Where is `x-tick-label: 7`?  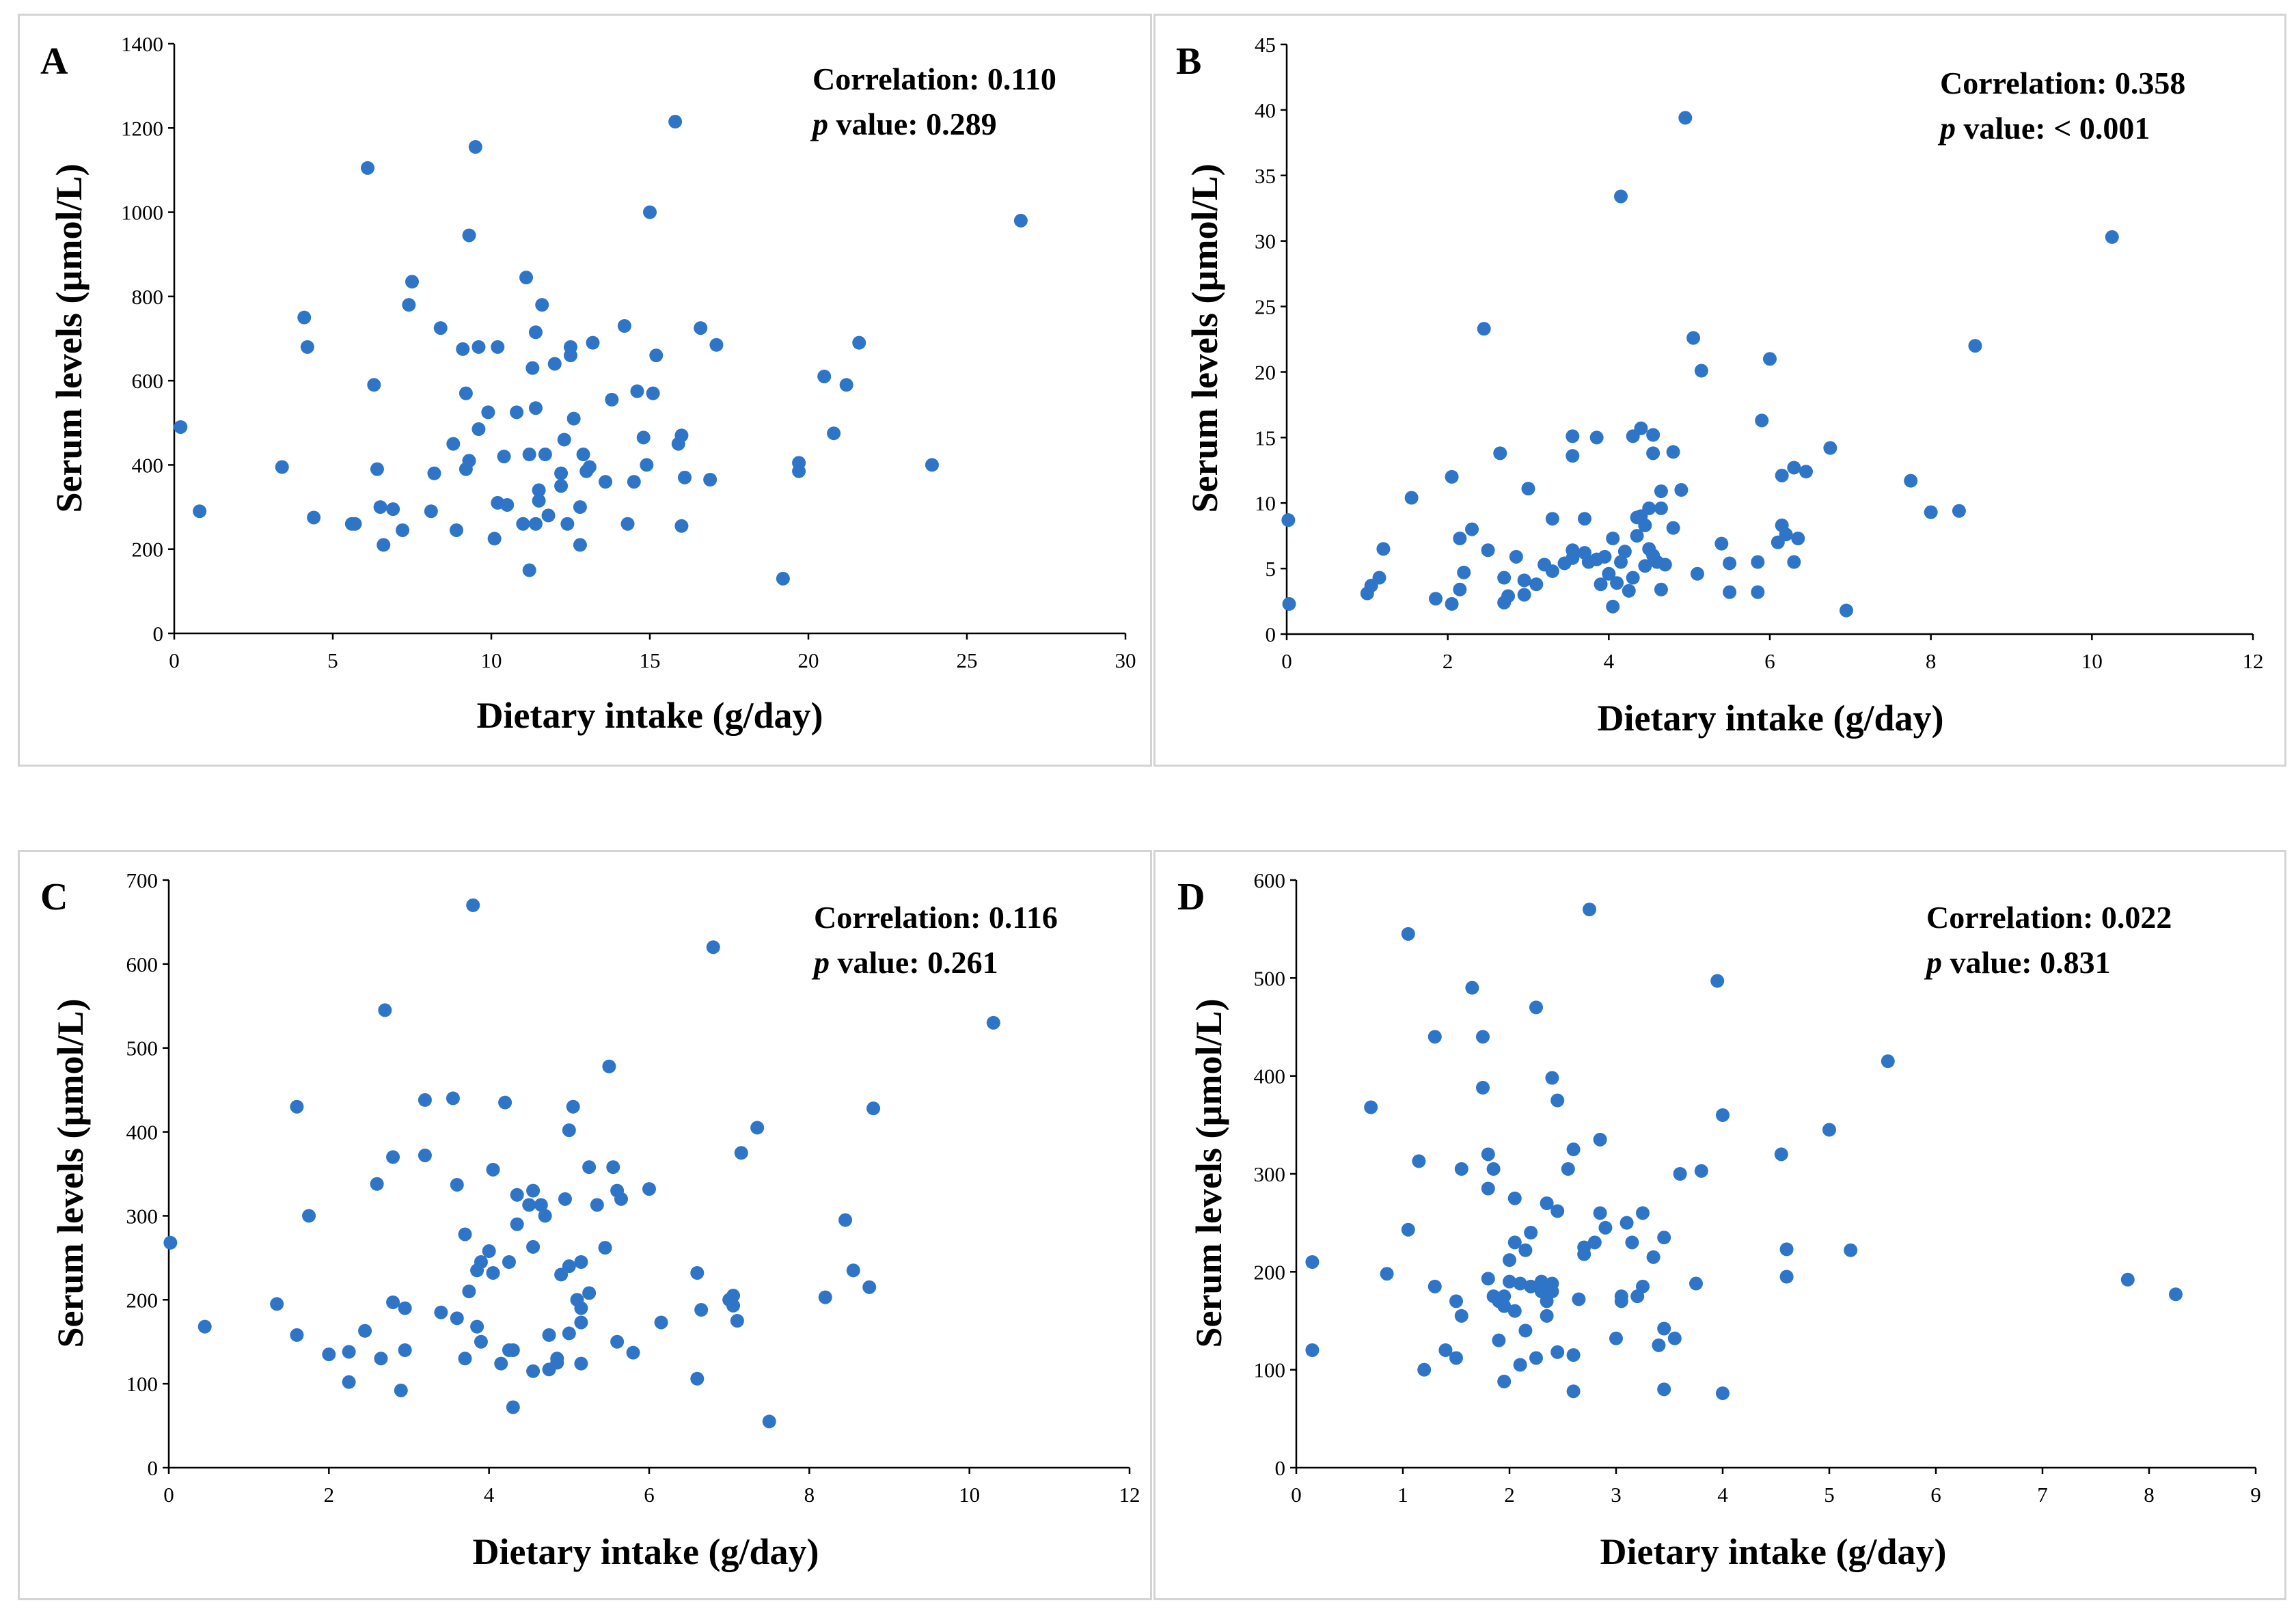
x-tick-label: 7 is located at coordinates (2042, 1495).